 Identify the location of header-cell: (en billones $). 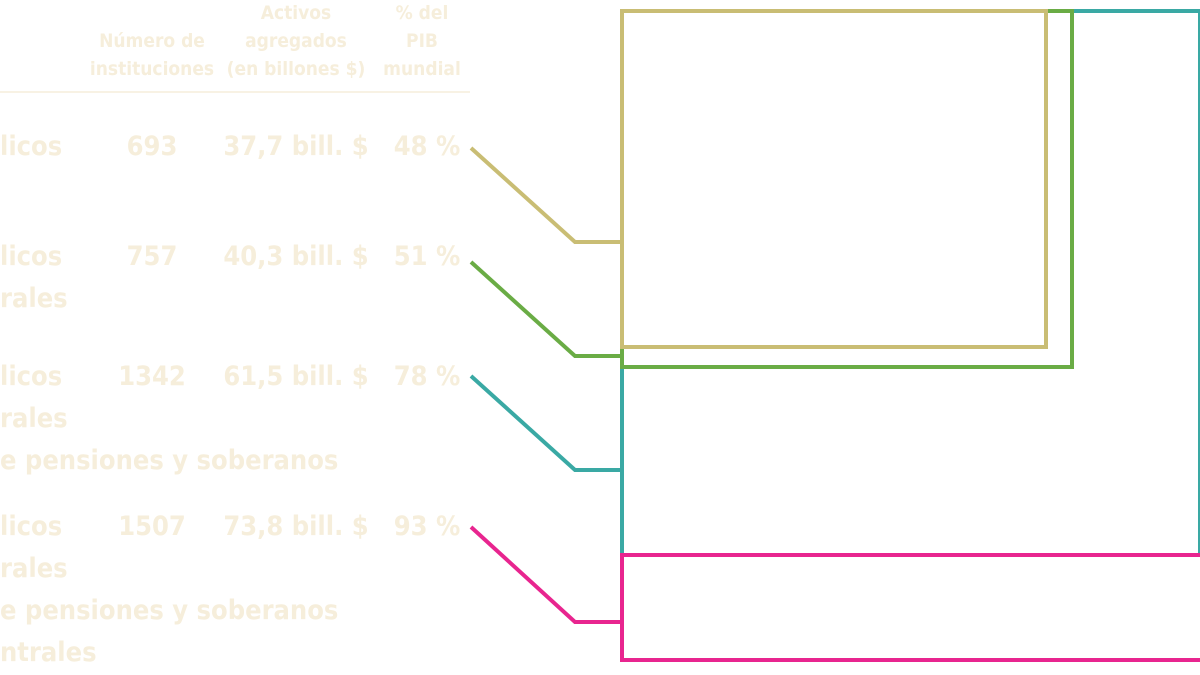
(296, 69).